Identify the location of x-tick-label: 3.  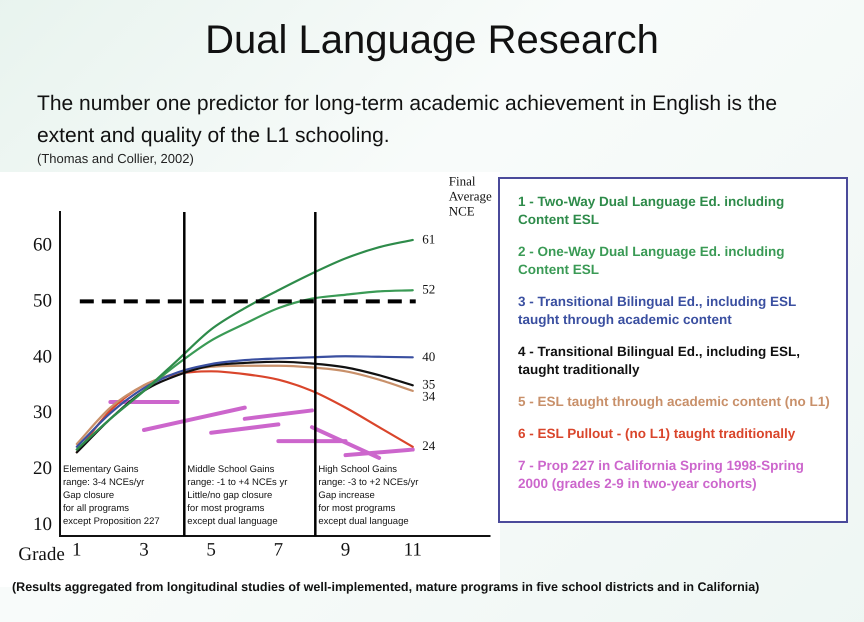
(144, 550).